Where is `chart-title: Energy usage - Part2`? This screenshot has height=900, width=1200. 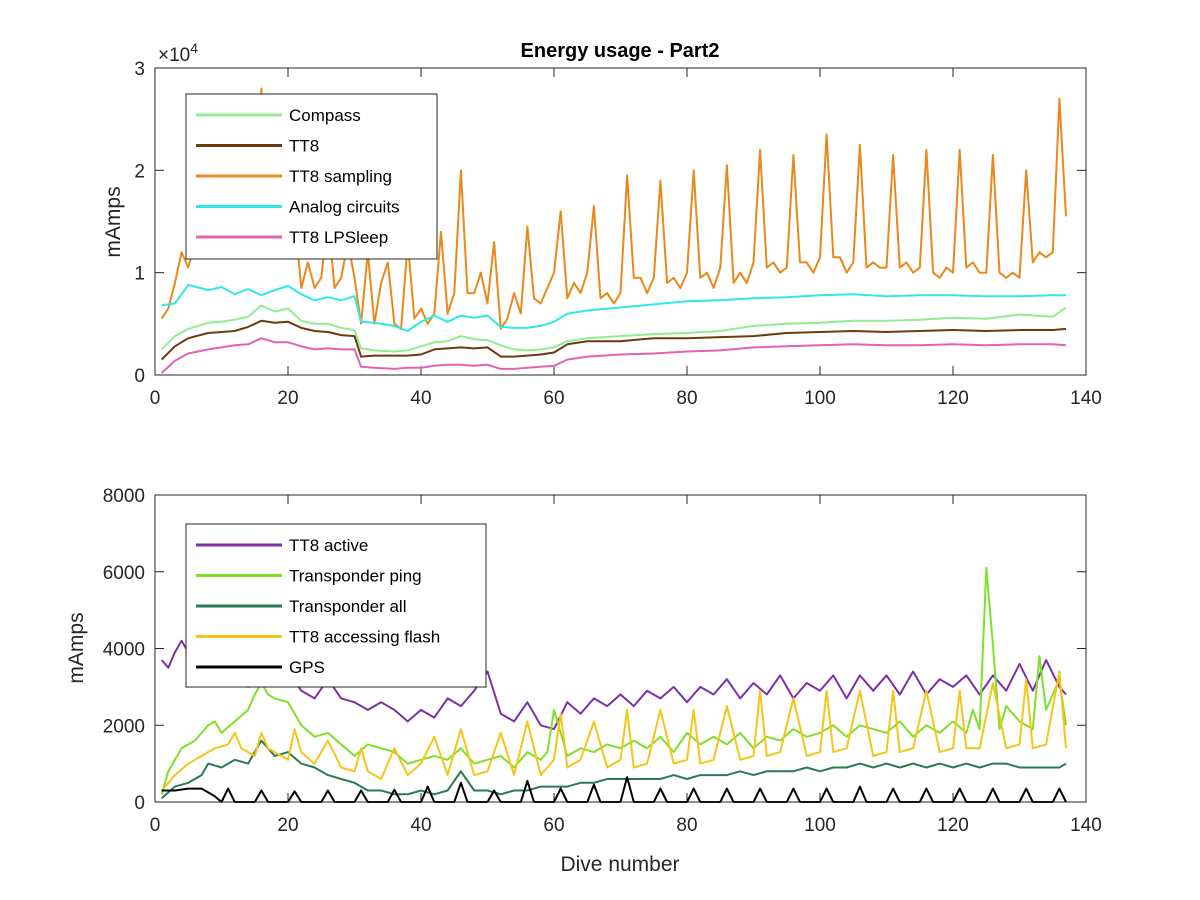
chart-title: Energy usage - Part2 is located at coordinates (620, 51).